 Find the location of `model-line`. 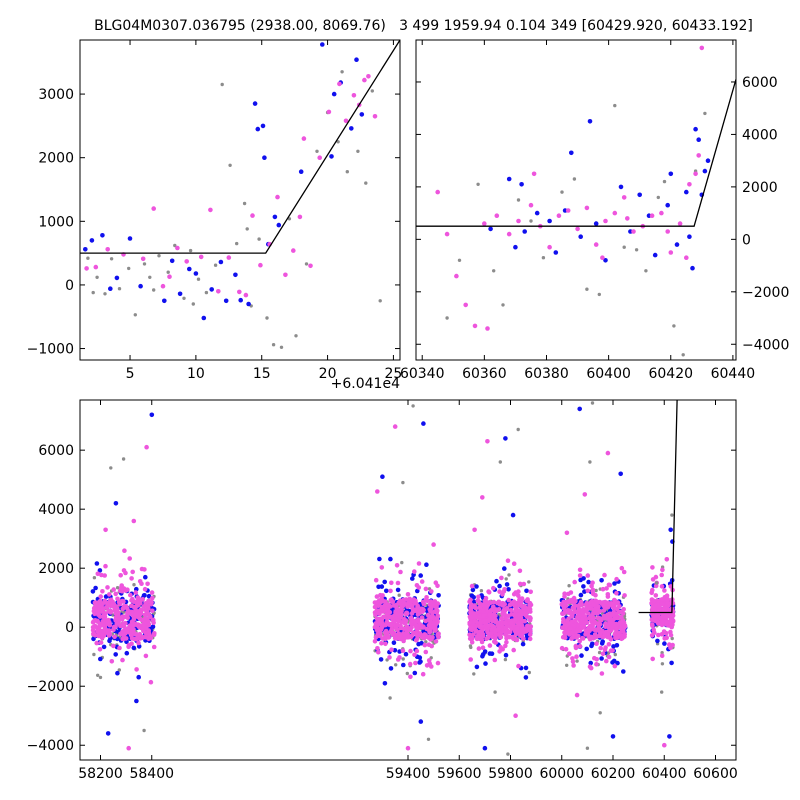

model-line is located at coordinates (576, 153).